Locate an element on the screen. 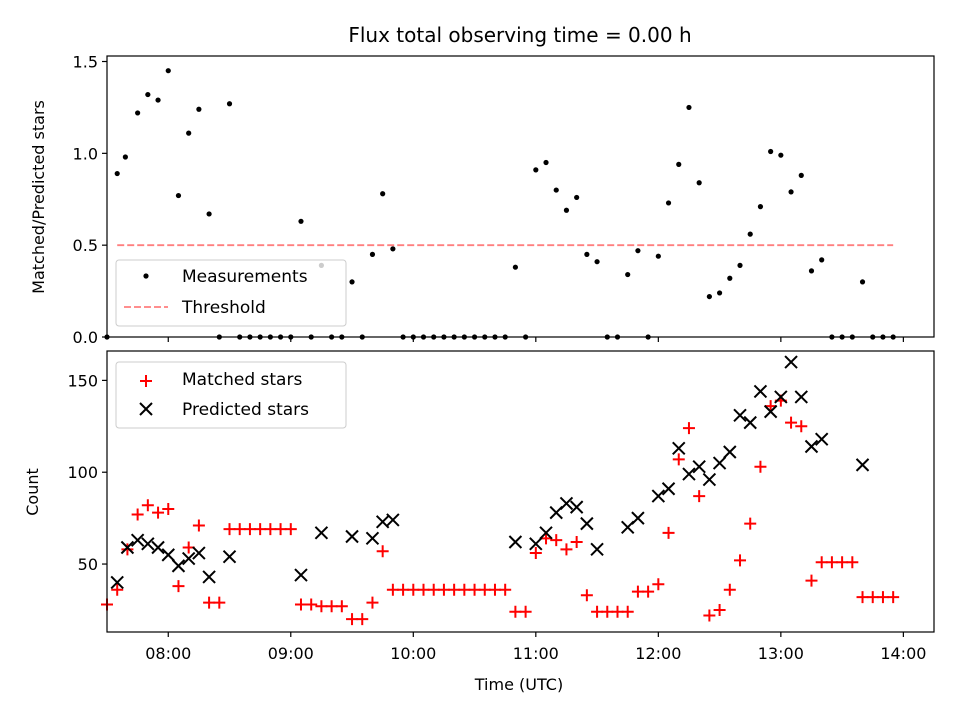 The image size is (960, 720). predicted-stars-legend-label: Predicted stars is located at coordinates (245, 410).